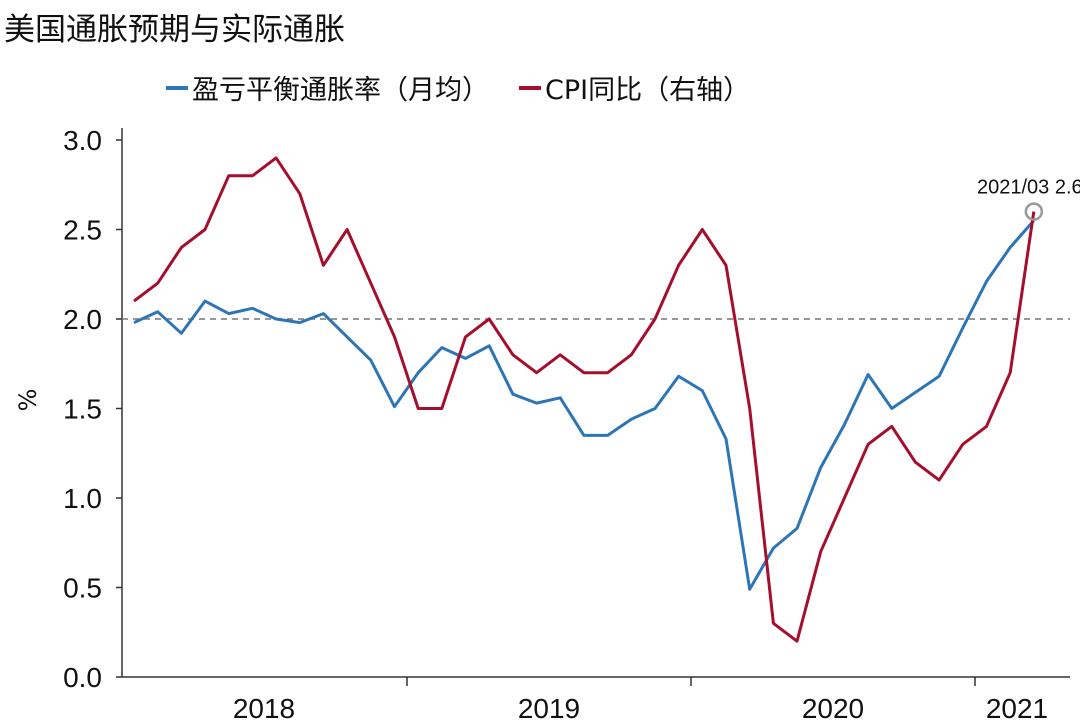 The height and width of the screenshot is (727, 1080). Describe the element at coordinates (177, 87) in the screenshot. I see `legend-swatch-blue` at that location.